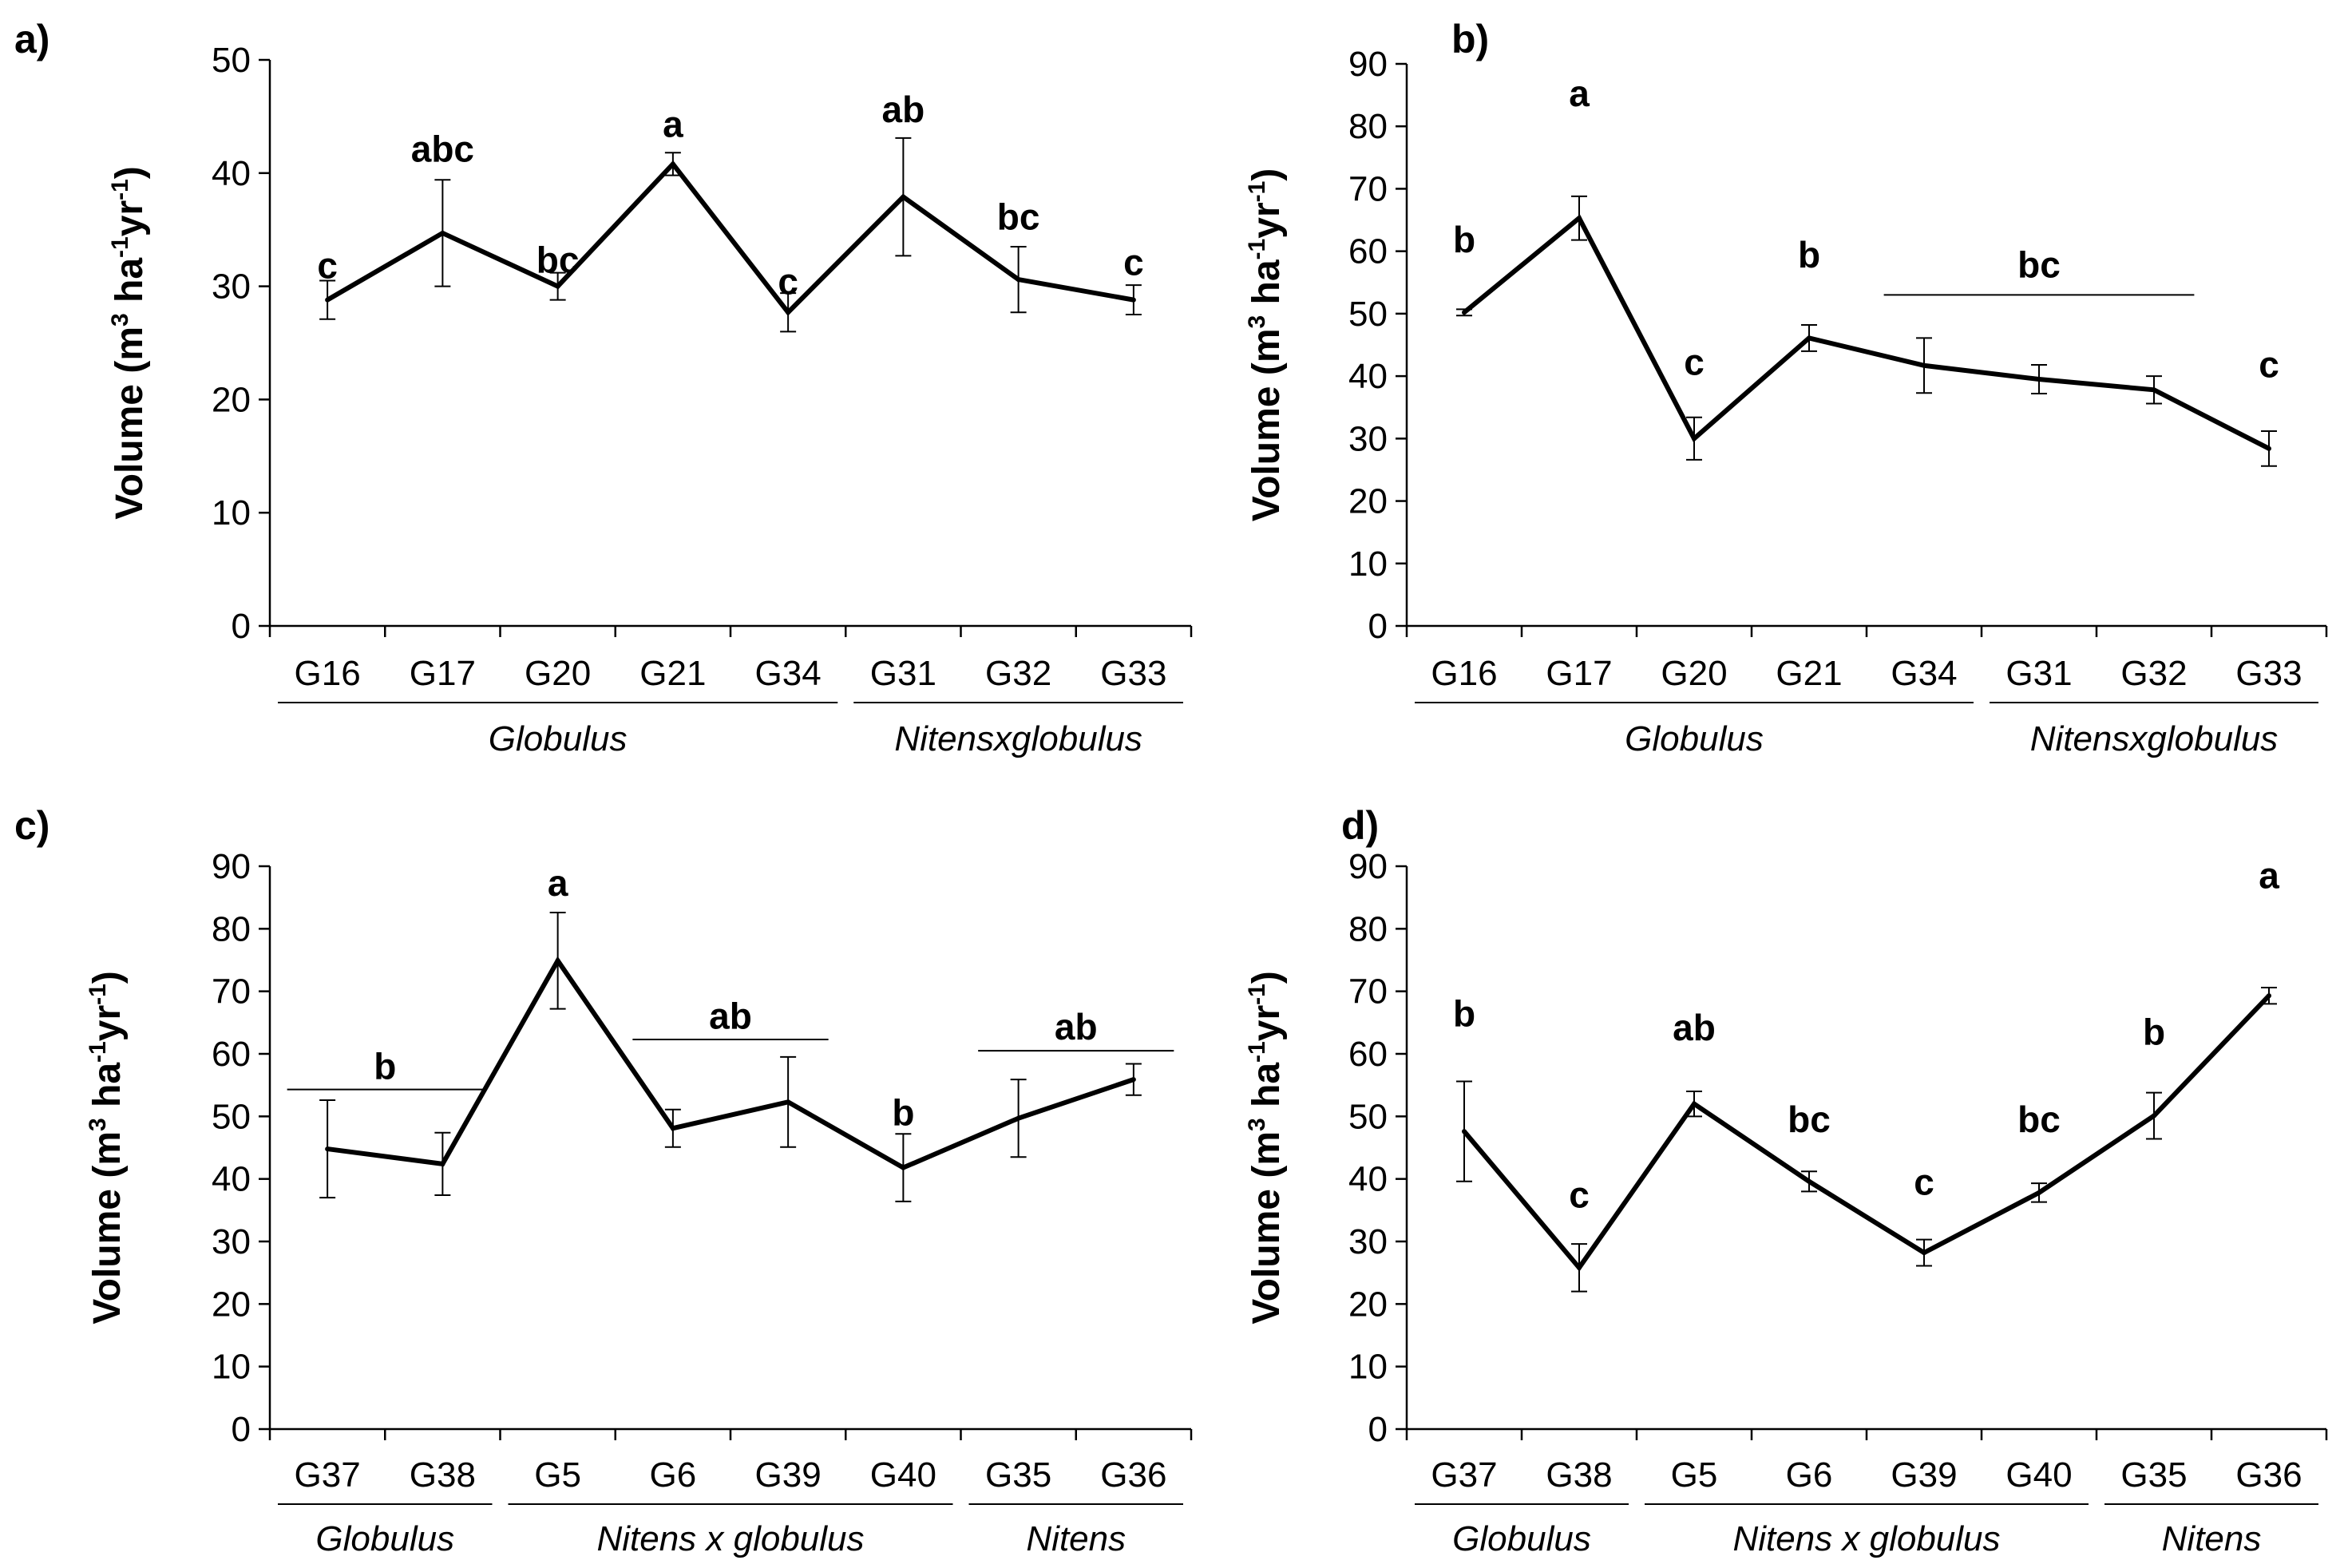  What do you see at coordinates (788, 674) in the screenshot?
I see `category-label: G34` at bounding box center [788, 674].